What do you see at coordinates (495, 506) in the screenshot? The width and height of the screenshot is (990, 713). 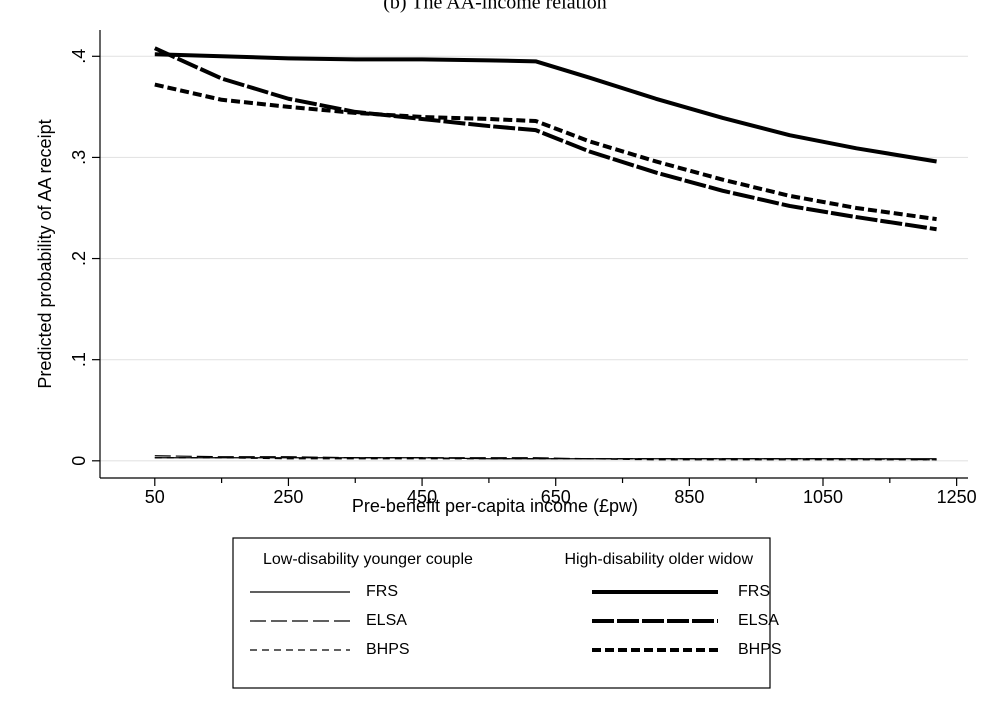 I see `x-axis-label: Pre-benefit per-capita income (£pw)` at bounding box center [495, 506].